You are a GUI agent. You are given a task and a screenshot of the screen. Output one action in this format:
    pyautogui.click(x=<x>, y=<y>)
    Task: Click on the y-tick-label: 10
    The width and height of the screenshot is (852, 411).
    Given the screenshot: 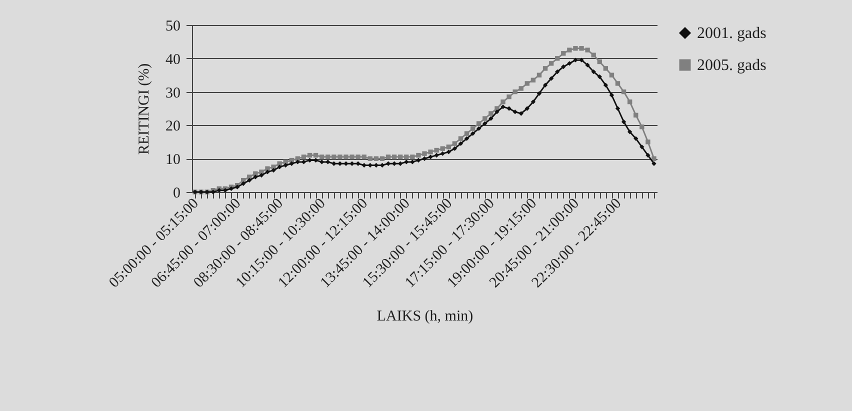 What is the action you would take?
    pyautogui.click(x=173, y=160)
    